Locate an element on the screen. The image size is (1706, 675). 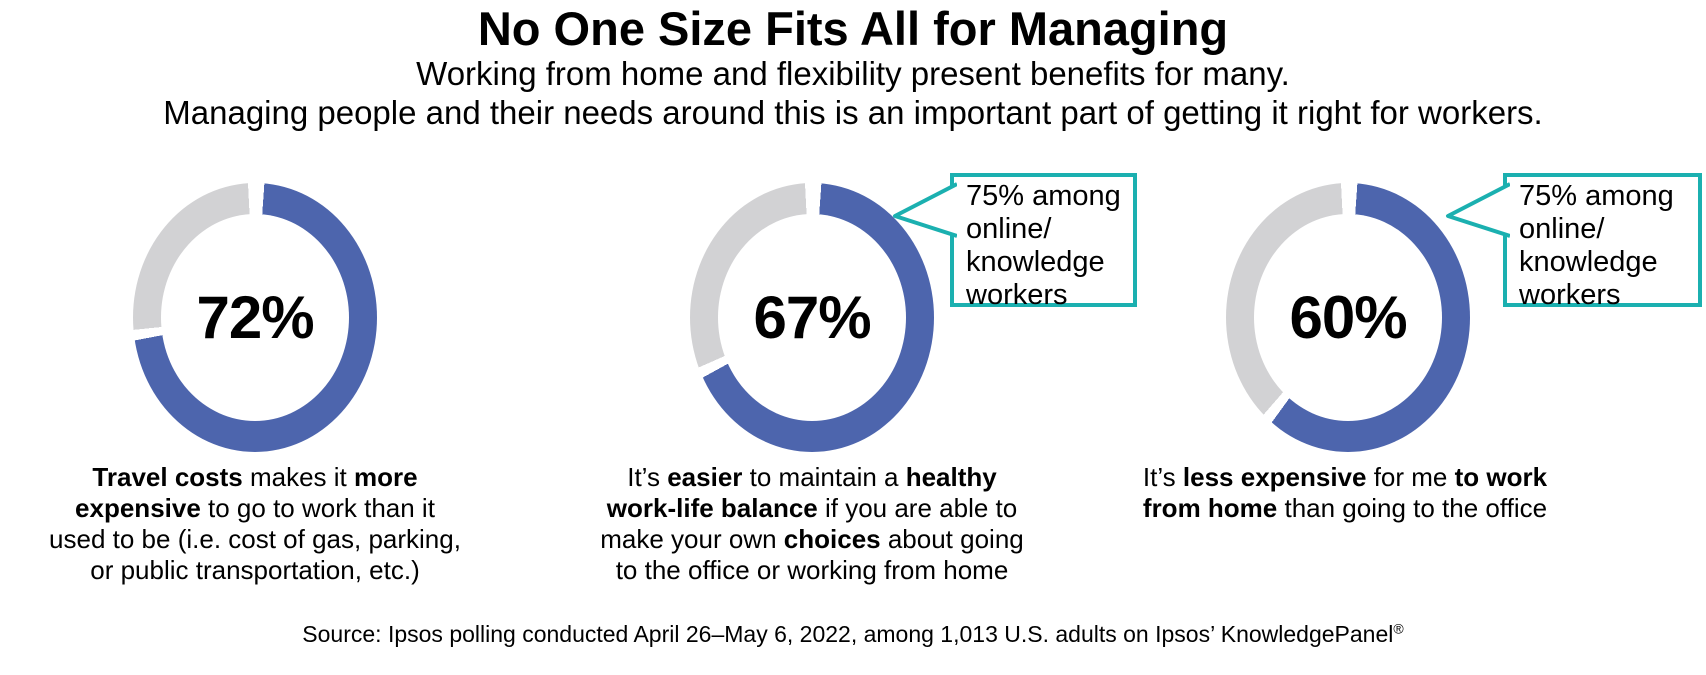
donut-chart-travel-costs: 72% is located at coordinates (255, 317).